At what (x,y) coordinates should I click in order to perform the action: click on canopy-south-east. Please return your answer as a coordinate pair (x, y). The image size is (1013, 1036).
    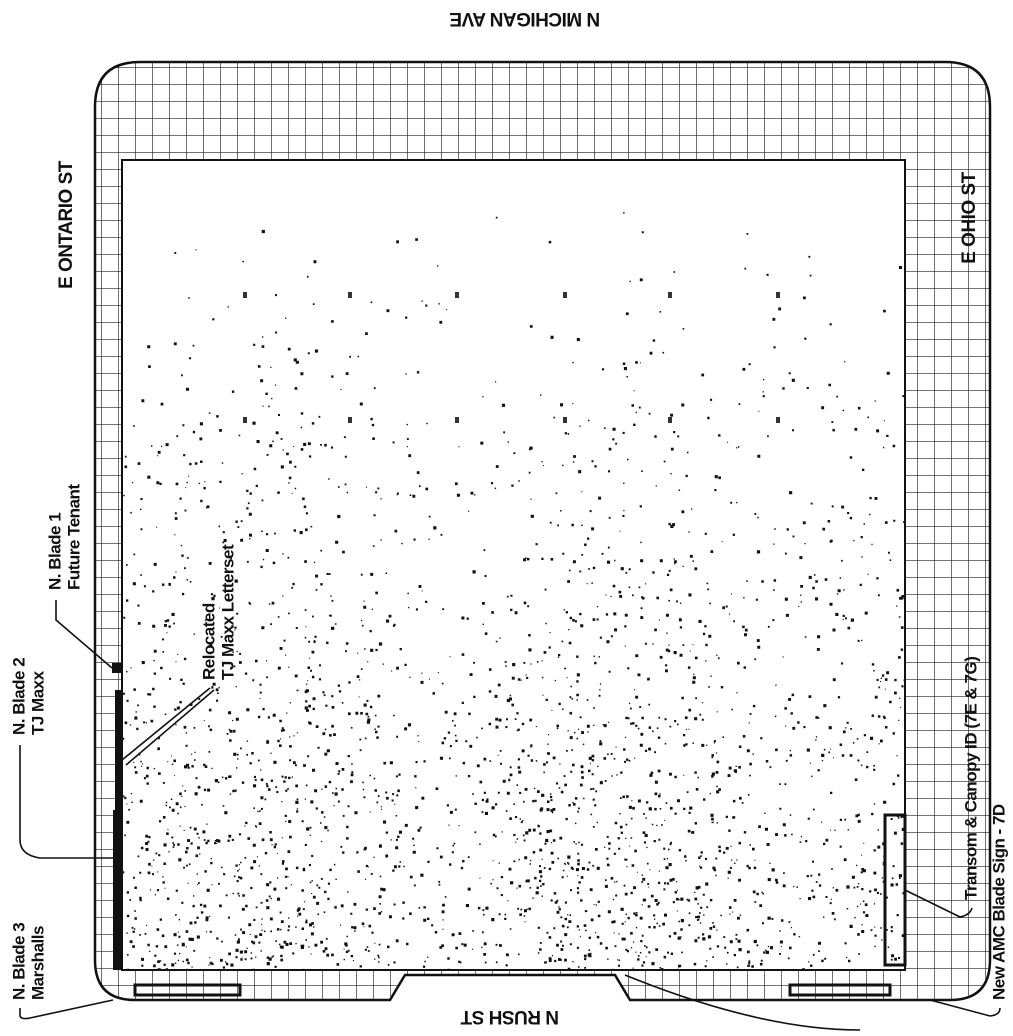
    Looking at the image, I should click on (840, 990).